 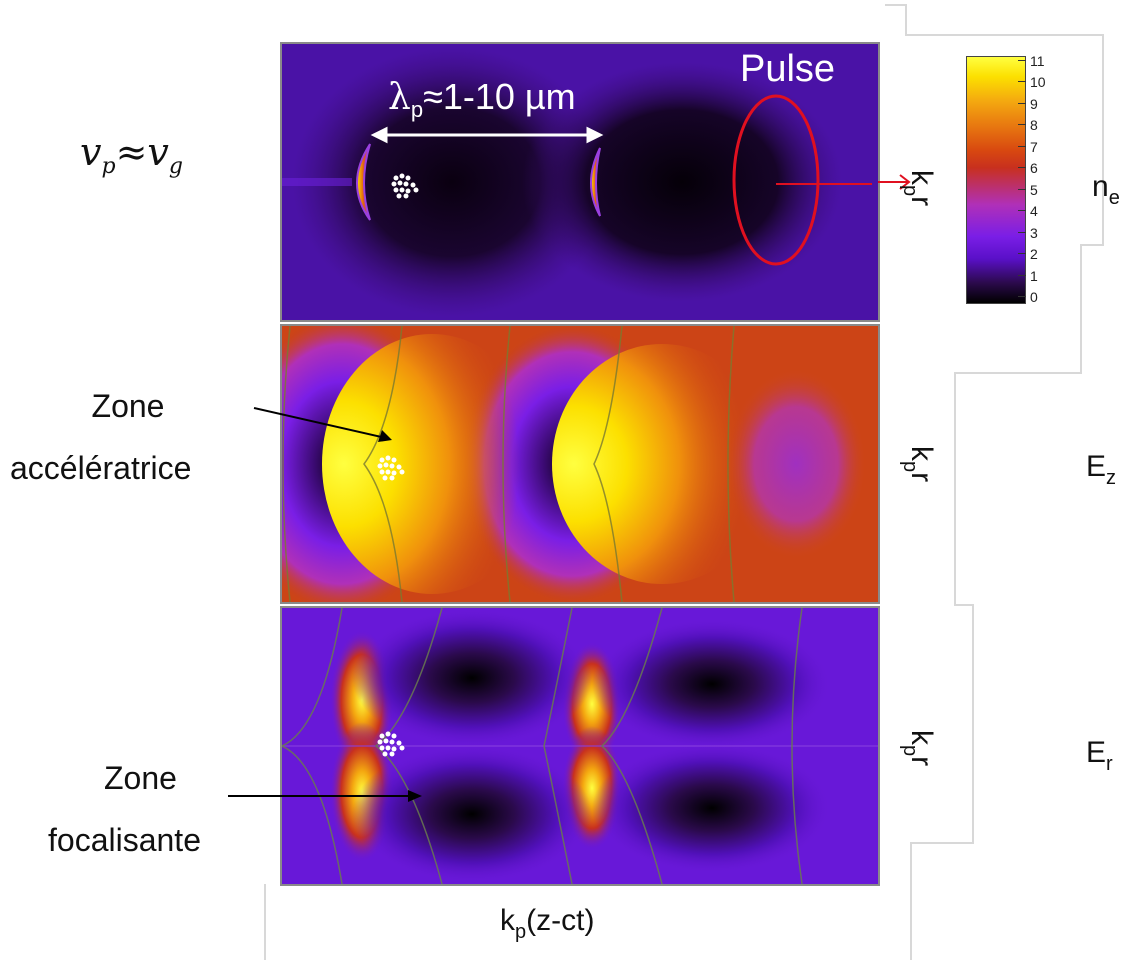 What do you see at coordinates (1106, 189) in the screenshot?
I see `label-ne: ne` at bounding box center [1106, 189].